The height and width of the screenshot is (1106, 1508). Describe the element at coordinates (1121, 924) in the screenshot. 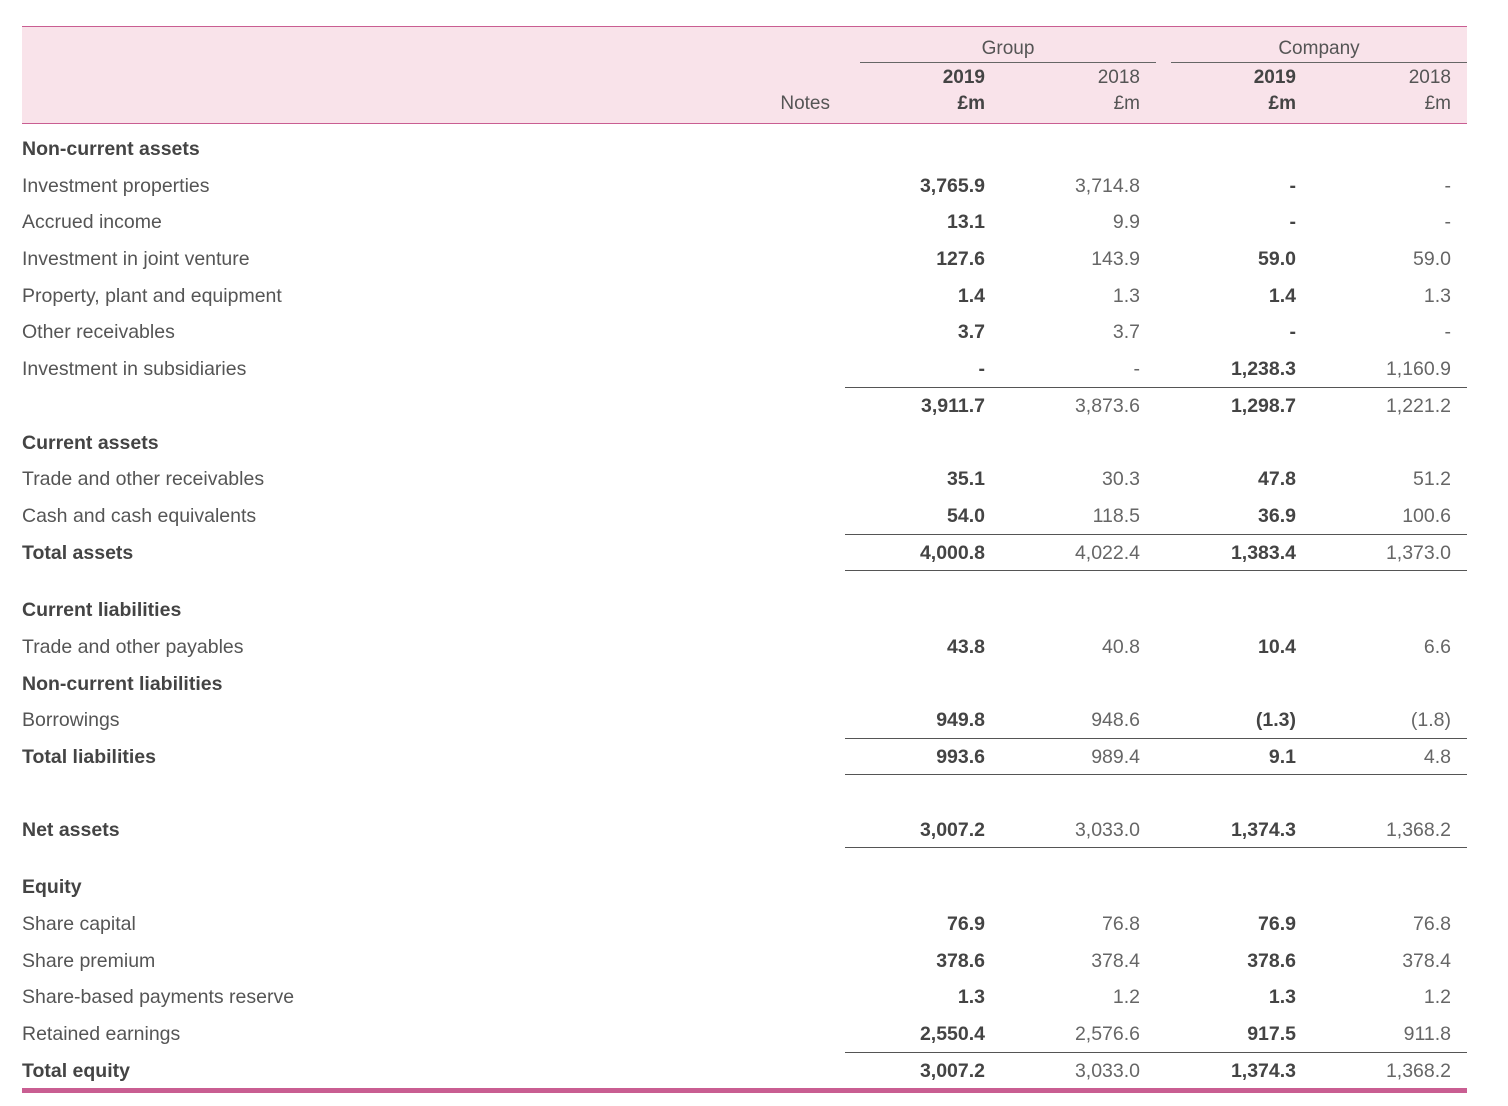

I see `cell-g18: 76.8` at that location.